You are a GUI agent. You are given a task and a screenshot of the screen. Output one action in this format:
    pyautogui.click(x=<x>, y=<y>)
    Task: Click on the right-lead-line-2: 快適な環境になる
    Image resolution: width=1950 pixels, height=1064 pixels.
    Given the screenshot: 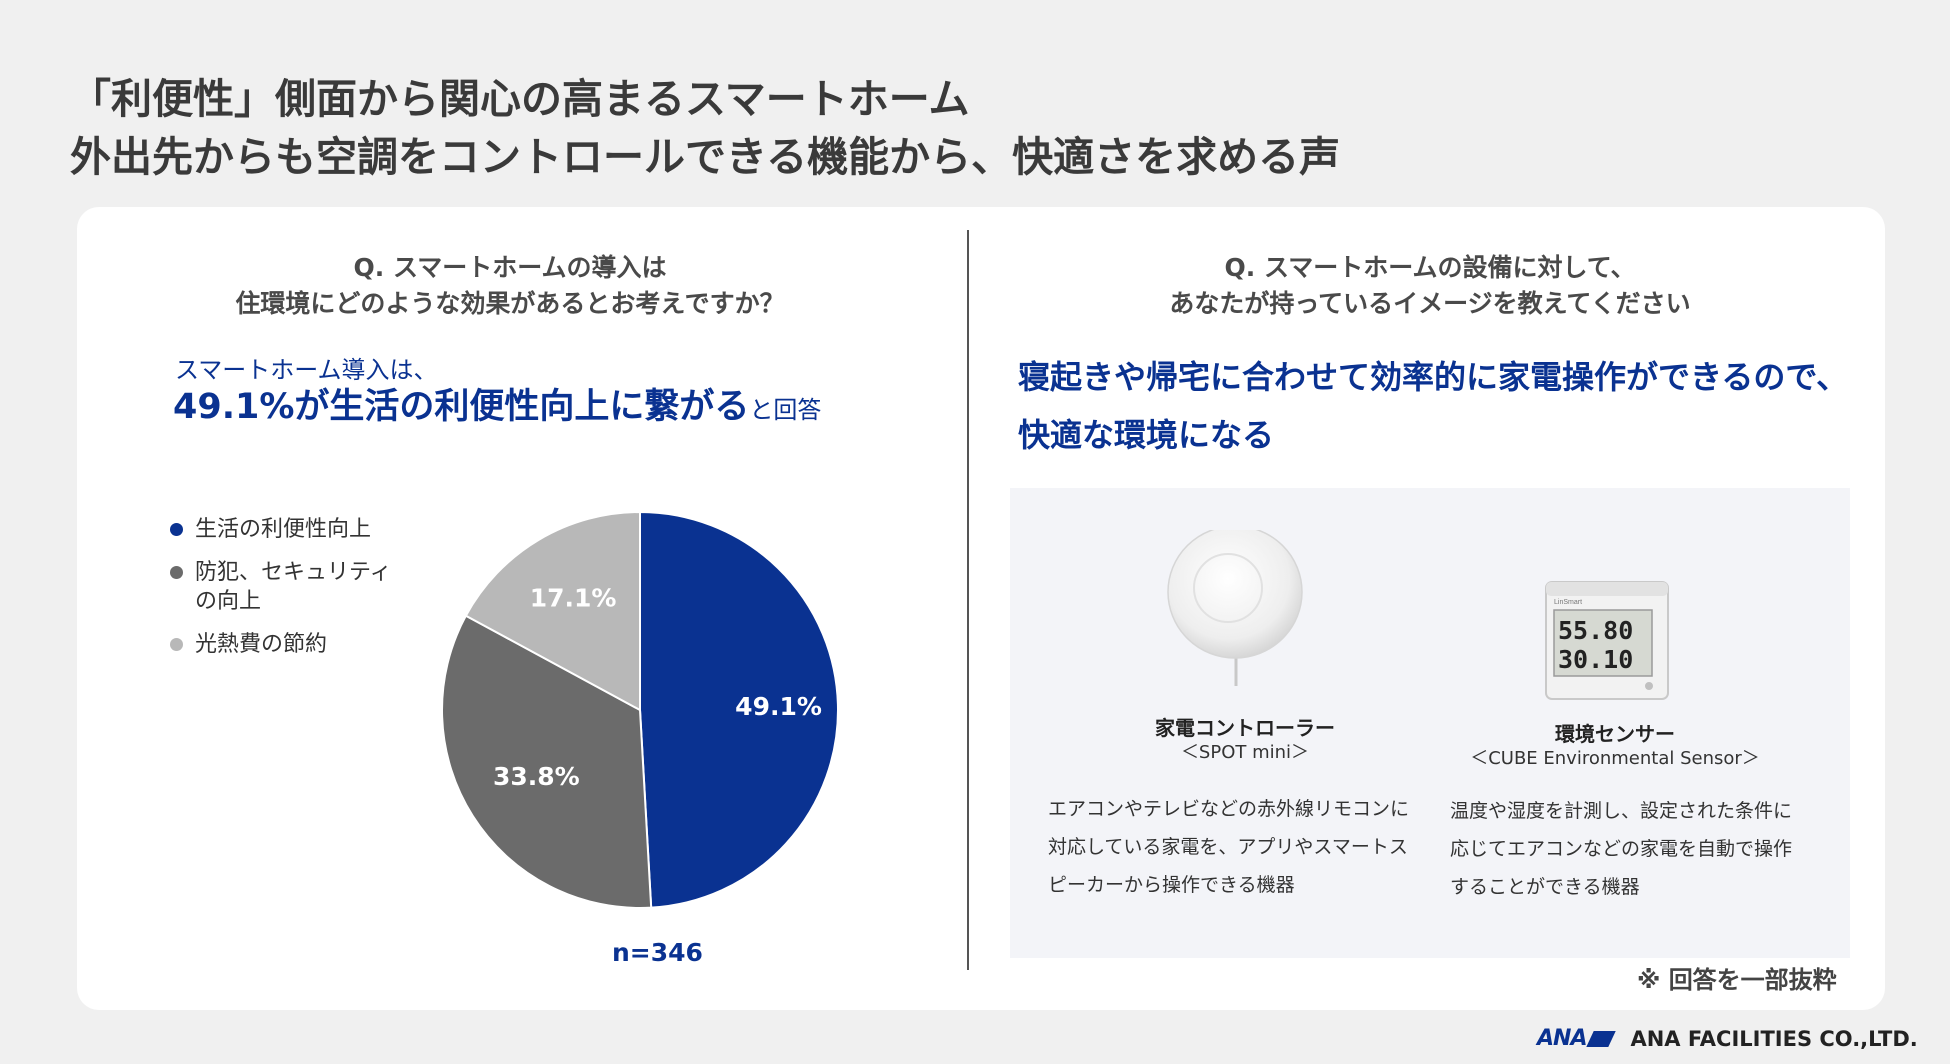 What is the action you would take?
    pyautogui.click(x=1146, y=435)
    